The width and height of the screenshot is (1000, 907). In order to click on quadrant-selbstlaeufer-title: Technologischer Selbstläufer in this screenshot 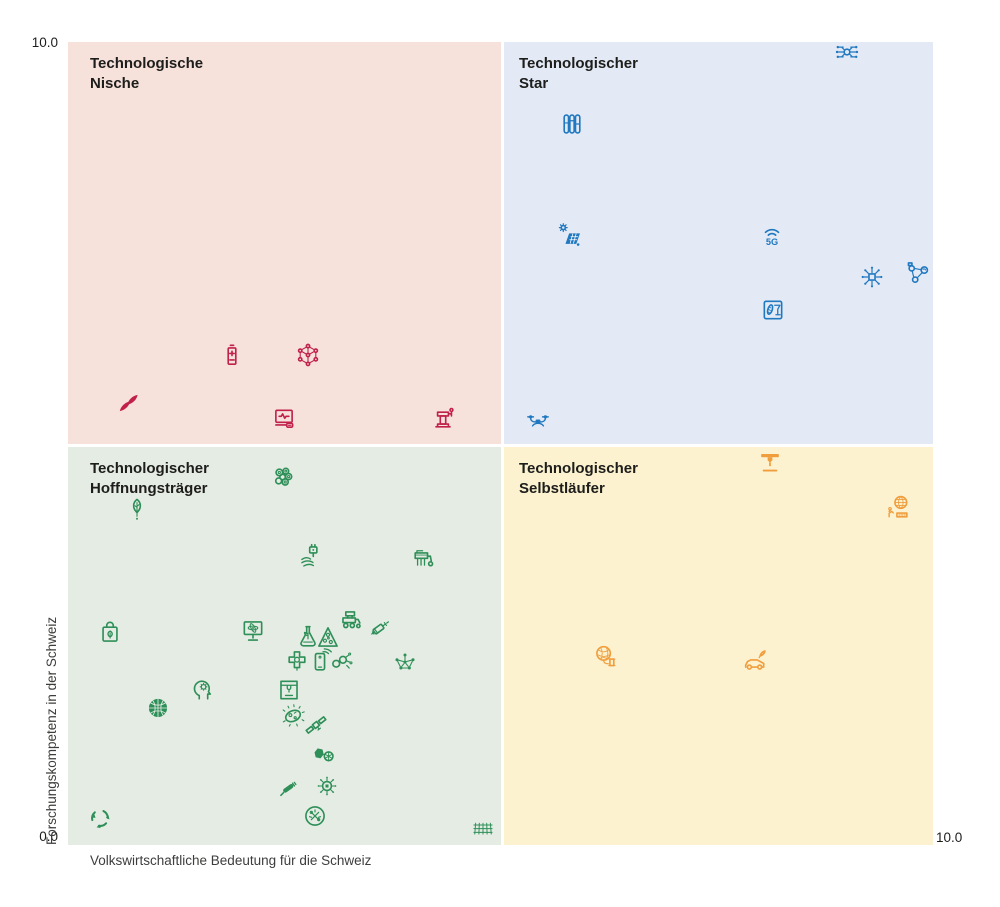, I will do `click(718, 473)`.